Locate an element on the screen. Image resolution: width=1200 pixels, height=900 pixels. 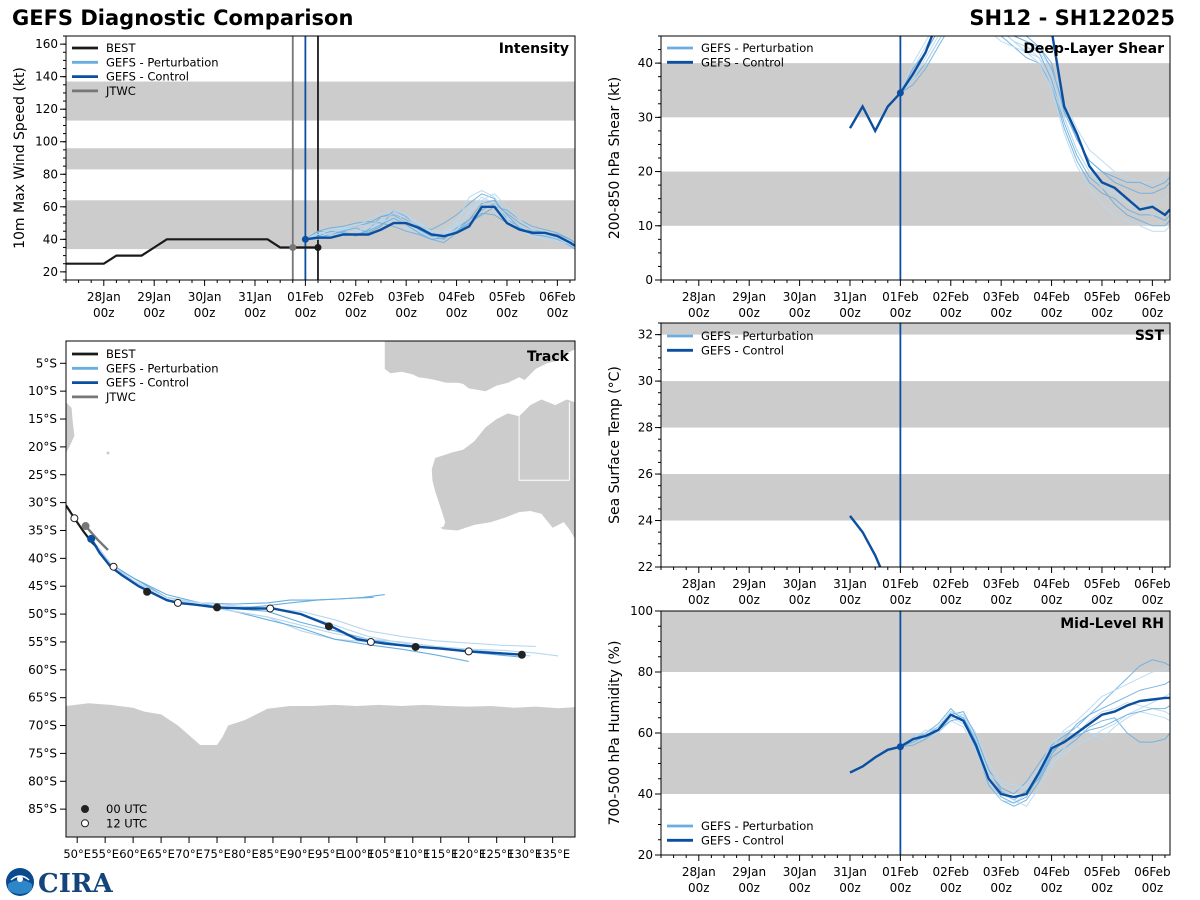
track-y-tick-label: 50°S is located at coordinates (42, 614).